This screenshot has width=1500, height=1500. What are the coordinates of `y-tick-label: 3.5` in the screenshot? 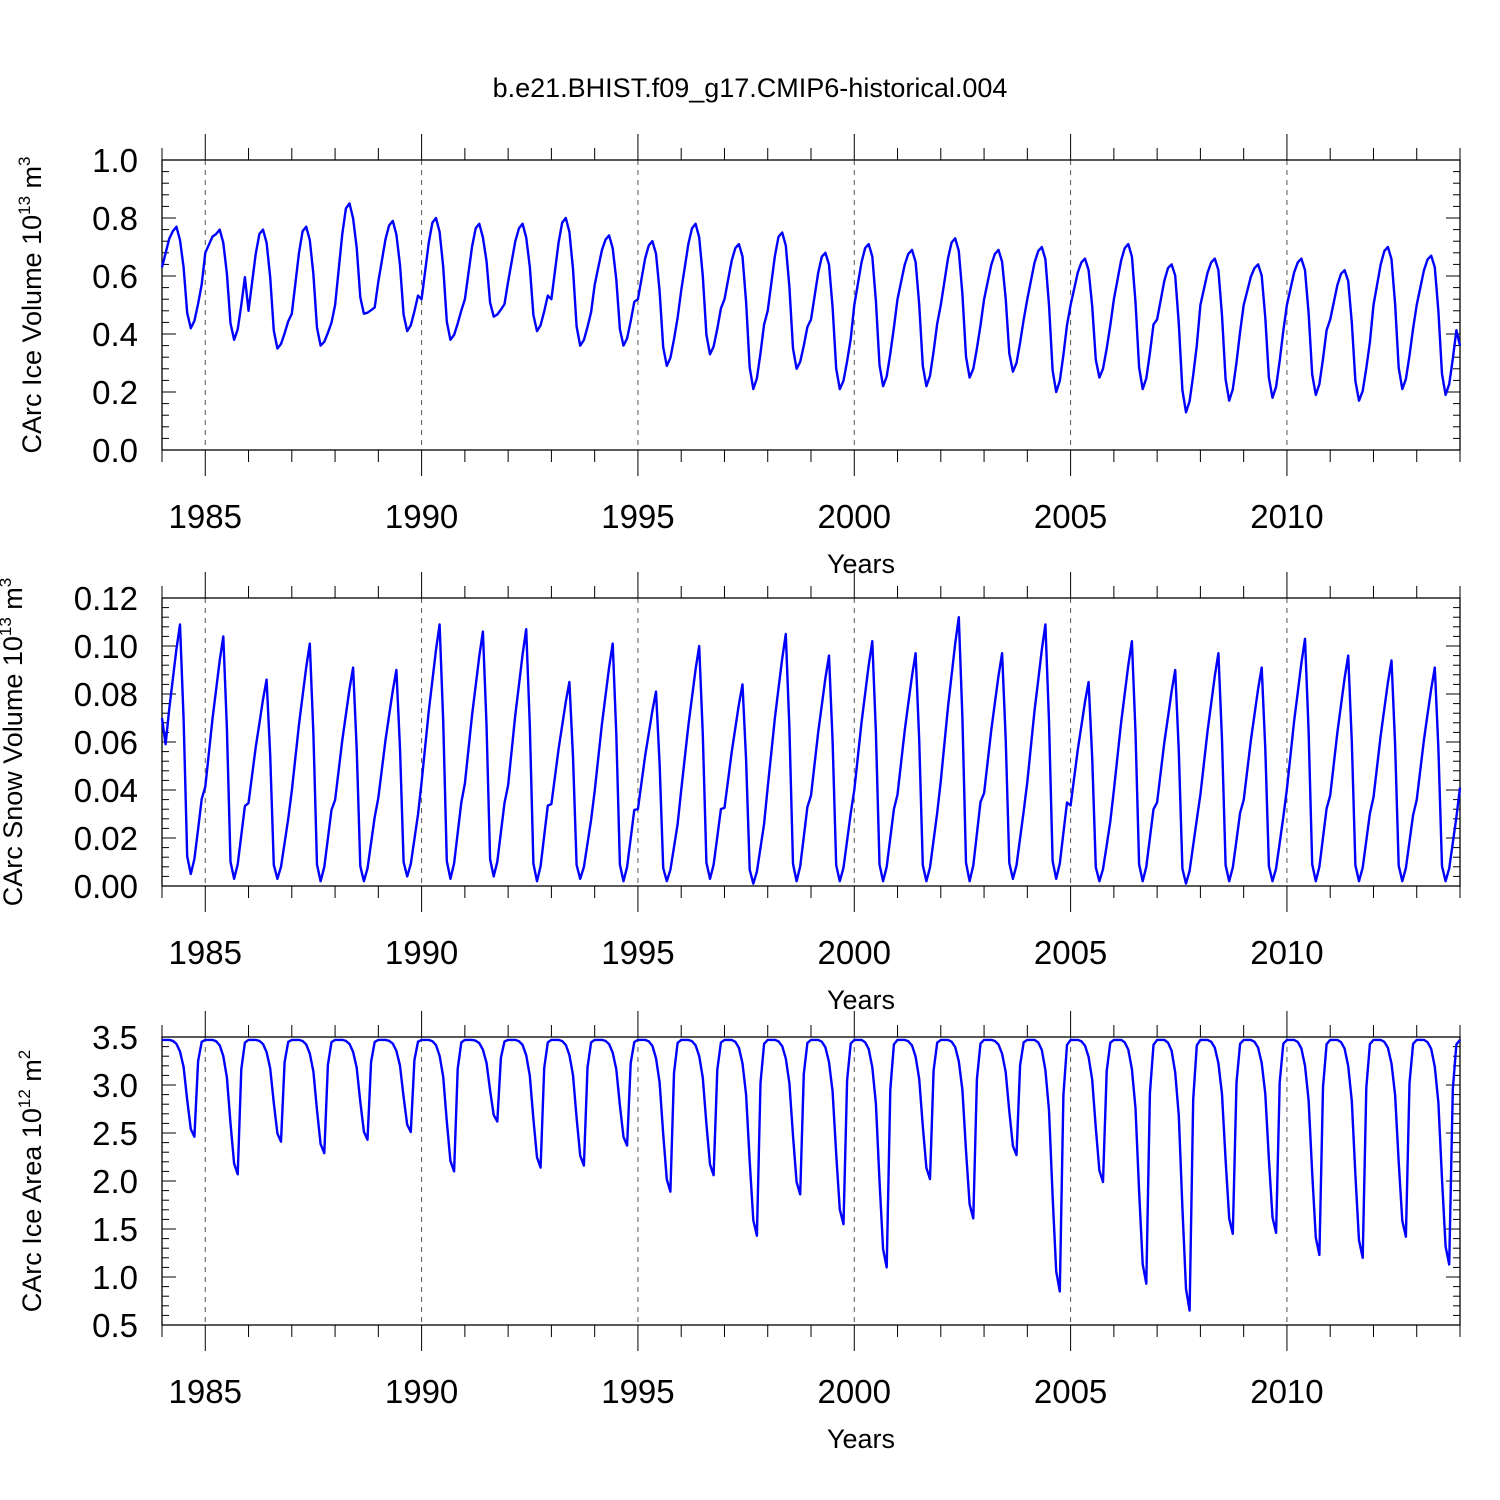 It's located at (115, 1037).